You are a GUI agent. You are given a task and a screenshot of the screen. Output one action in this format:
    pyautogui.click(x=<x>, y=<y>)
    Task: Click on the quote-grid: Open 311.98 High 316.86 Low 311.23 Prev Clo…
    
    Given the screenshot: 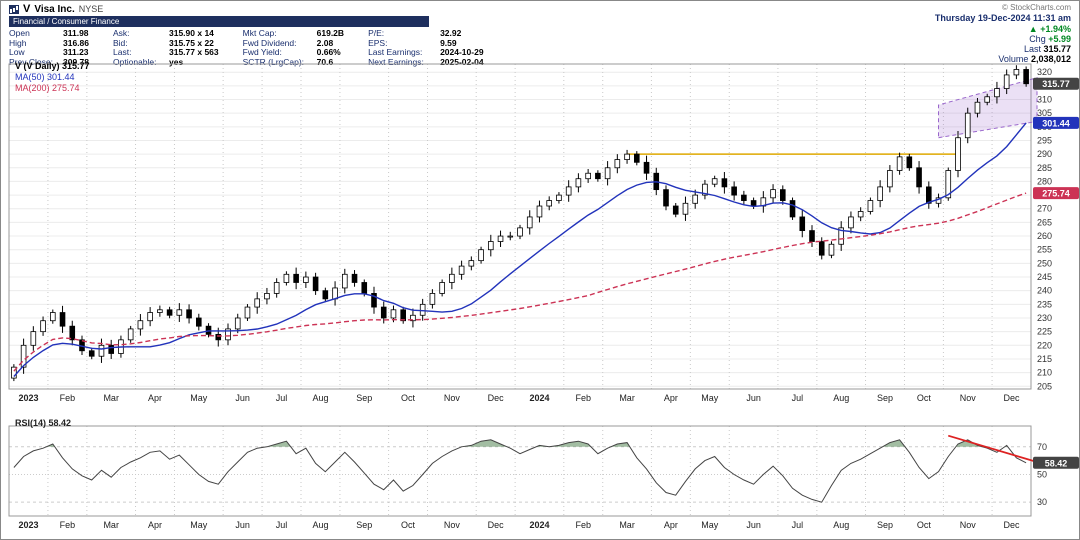 What is the action you would take?
    pyautogui.click(x=246, y=47)
    